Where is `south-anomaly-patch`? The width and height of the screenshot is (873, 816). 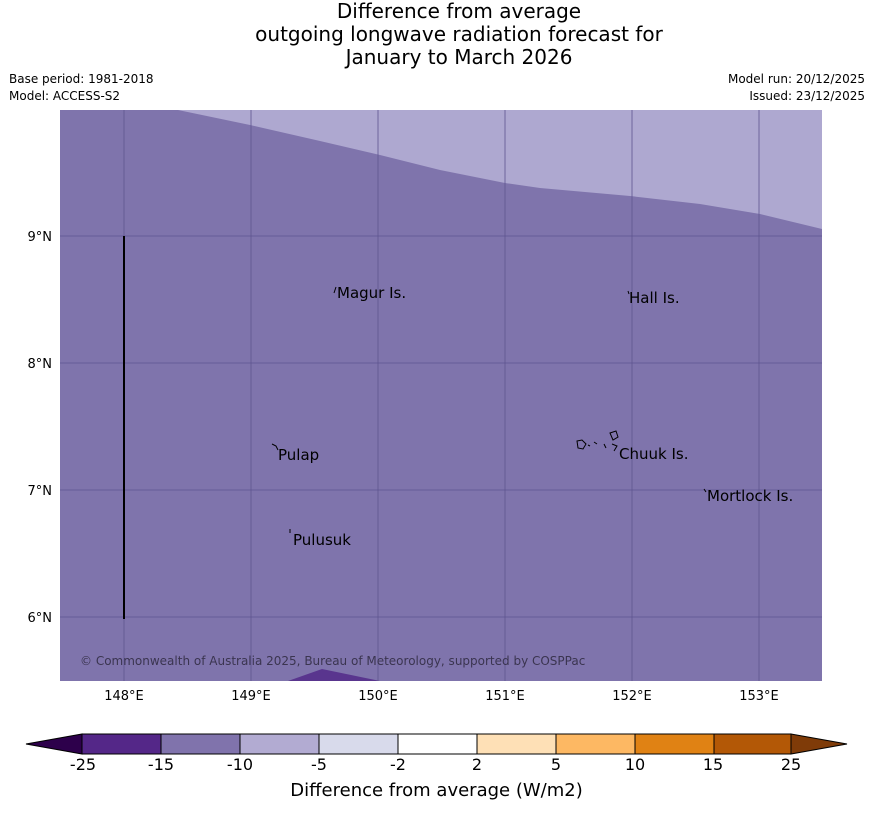
south-anomaly-patch is located at coordinates (334, 675).